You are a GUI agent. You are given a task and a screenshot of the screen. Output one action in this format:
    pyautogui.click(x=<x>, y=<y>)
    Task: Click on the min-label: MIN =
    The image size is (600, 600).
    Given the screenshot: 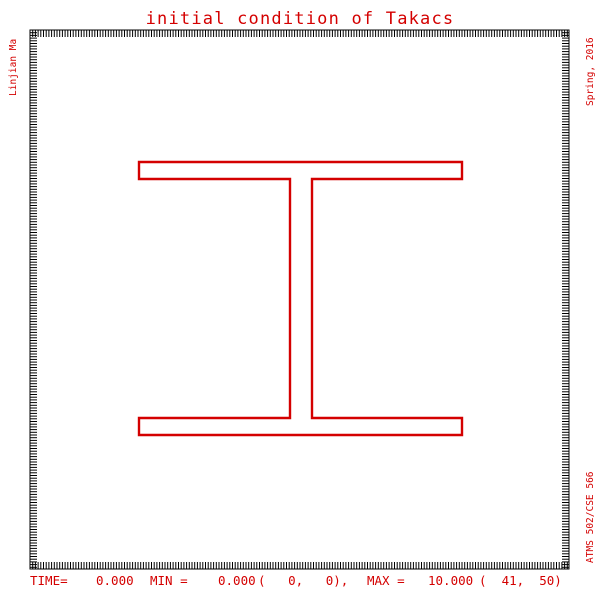 What is the action you would take?
    pyautogui.click(x=169, y=580)
    